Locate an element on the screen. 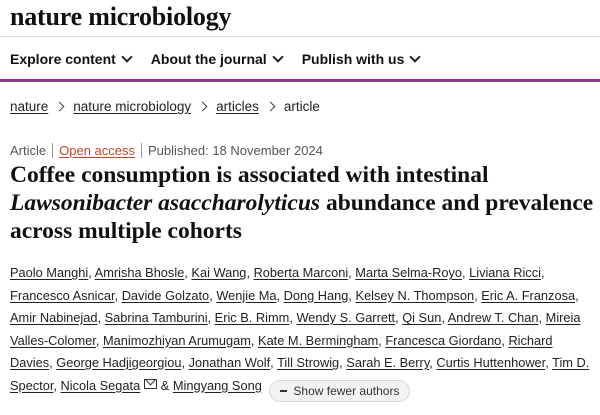 The height and width of the screenshot is (415, 600). author-link: Kai Wang is located at coordinates (219, 272).